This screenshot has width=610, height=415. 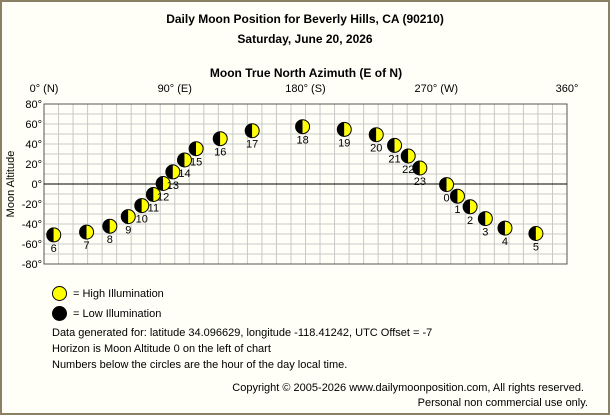 I want to click on moon-point: 20, so click(x=376, y=141).